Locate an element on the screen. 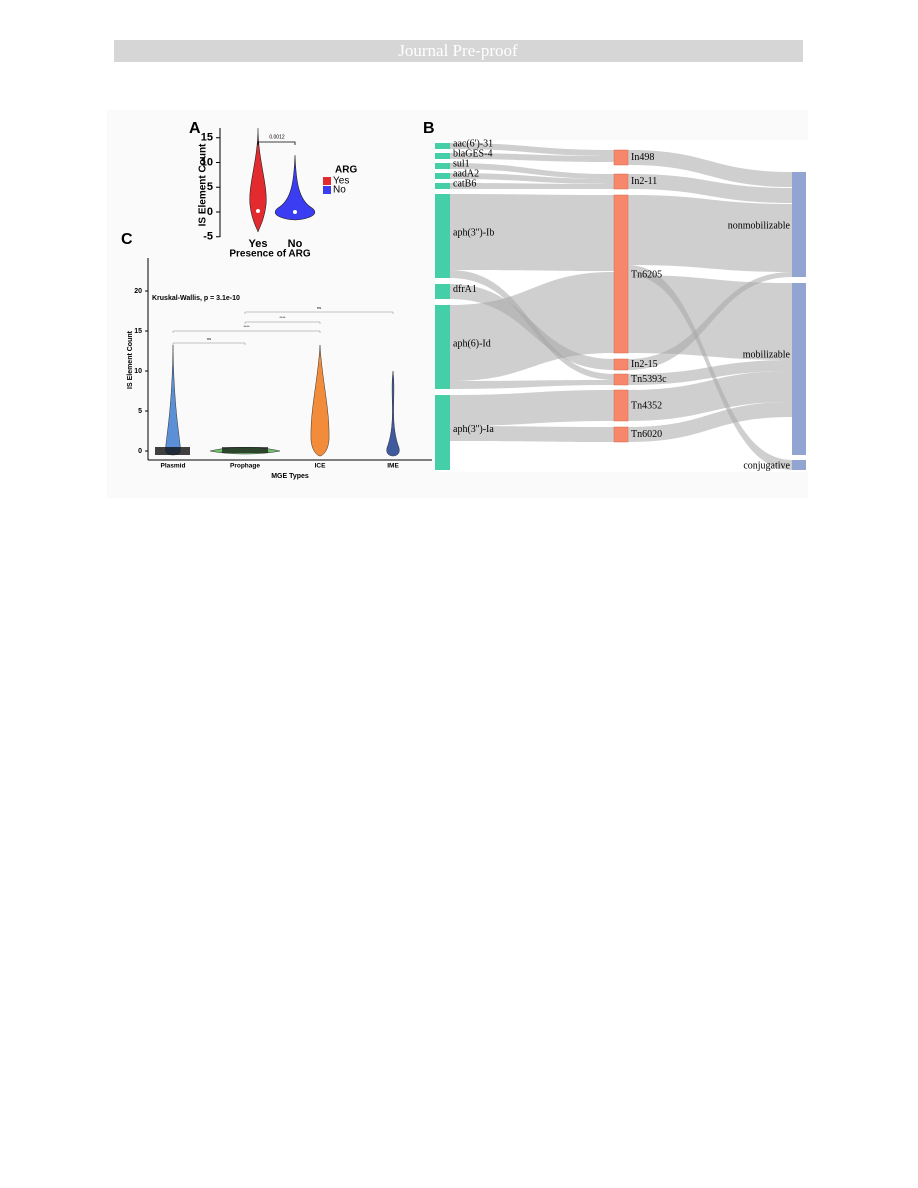 The height and width of the screenshot is (1188, 918). x-axis-label: MGE Types is located at coordinates (290, 476).